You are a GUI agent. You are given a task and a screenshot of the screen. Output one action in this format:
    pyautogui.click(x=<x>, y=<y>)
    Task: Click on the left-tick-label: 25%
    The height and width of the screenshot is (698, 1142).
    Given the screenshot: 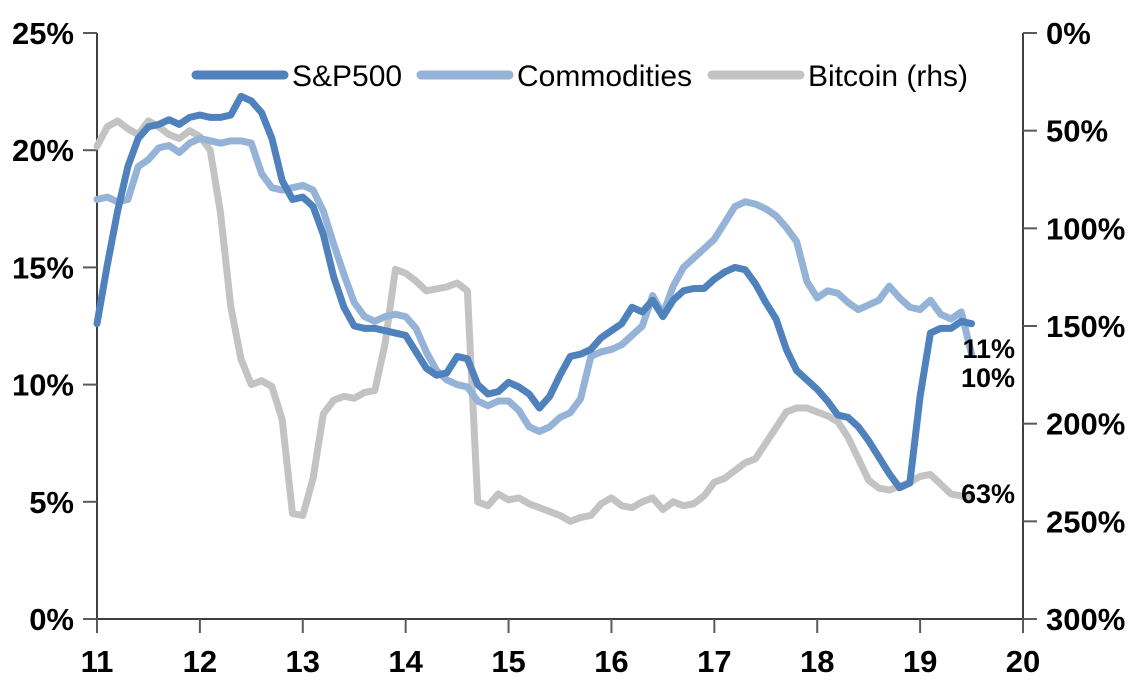 What is the action you would take?
    pyautogui.click(x=43, y=33)
    